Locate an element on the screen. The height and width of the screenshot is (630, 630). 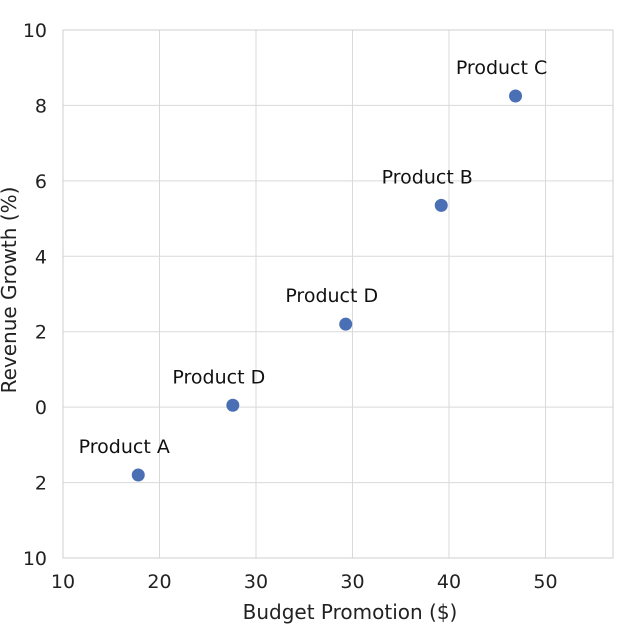
x-tick-label: 20 is located at coordinates (159, 582).